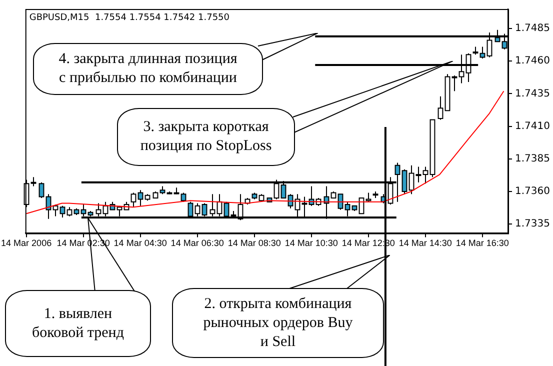  Describe the element at coordinates (532, 61) in the screenshot. I see `y-tick-label: 1.7460` at that location.